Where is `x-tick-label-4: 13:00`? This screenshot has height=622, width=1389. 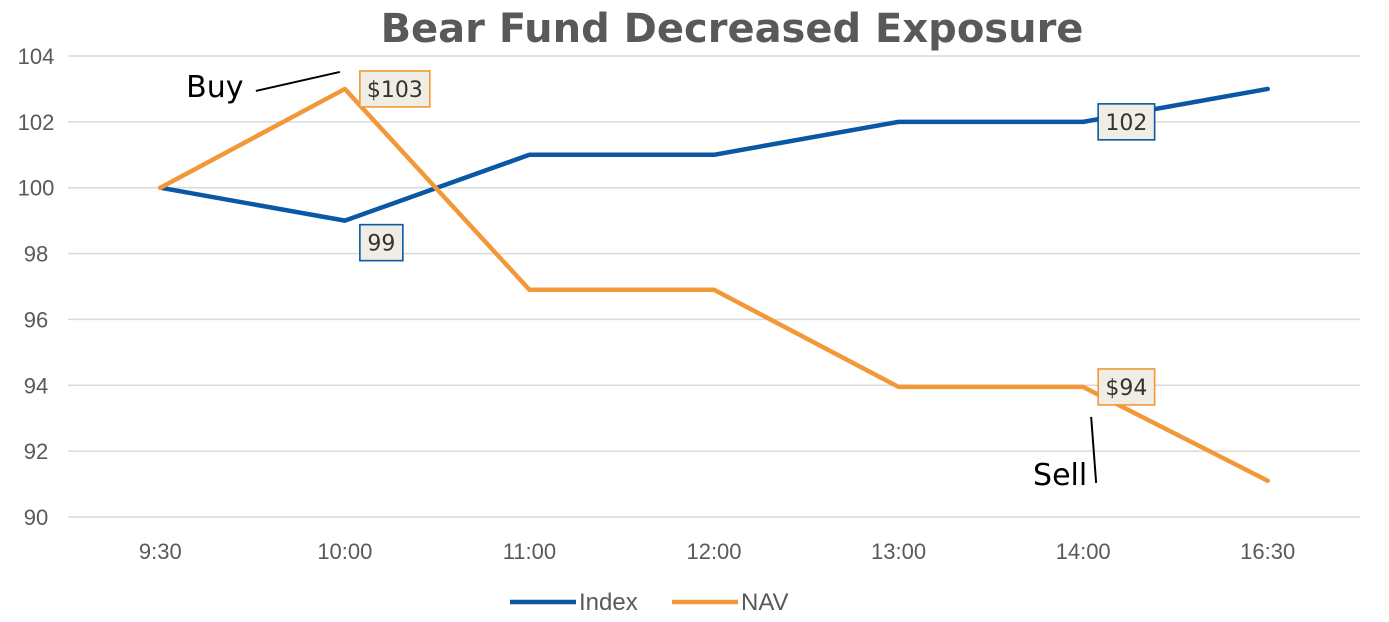 x-tick-label-4: 13:00 is located at coordinates (898, 551).